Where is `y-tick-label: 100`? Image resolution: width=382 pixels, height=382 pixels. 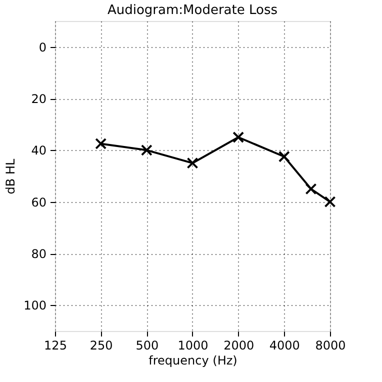
y-tick-label: 100 is located at coordinates (35, 305).